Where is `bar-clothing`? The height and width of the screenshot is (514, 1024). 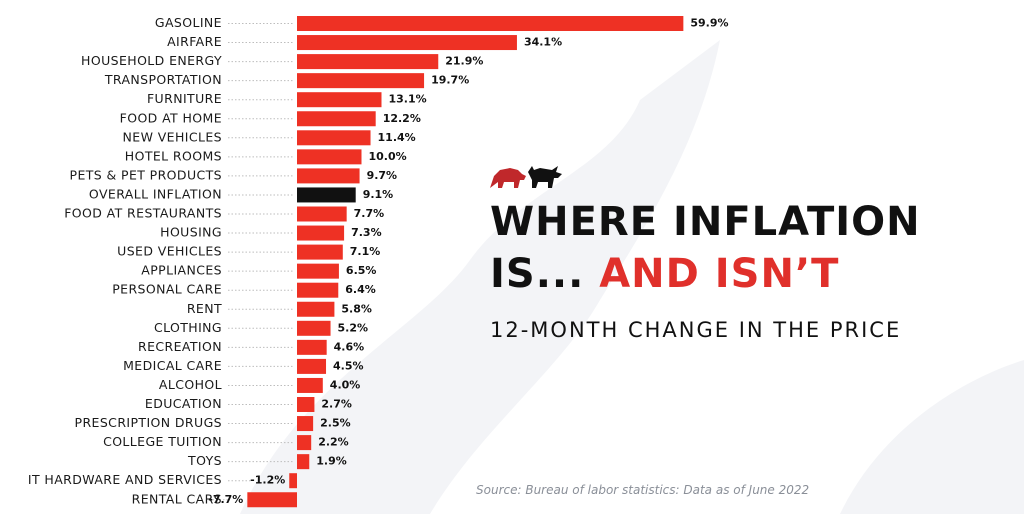 bar-clothing is located at coordinates (314, 328).